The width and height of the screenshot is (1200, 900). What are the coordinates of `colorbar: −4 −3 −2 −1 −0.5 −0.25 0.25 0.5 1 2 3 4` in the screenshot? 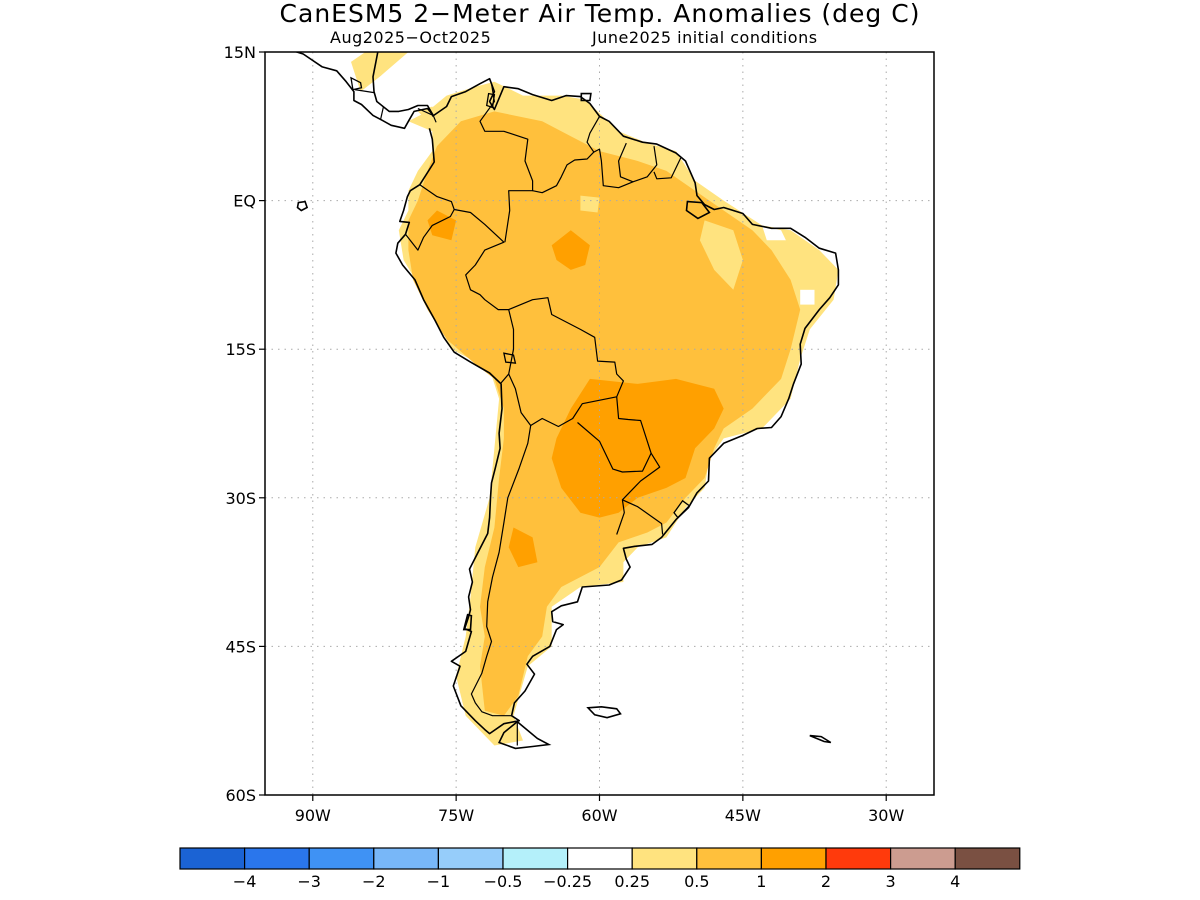 It's located at (600, 869).